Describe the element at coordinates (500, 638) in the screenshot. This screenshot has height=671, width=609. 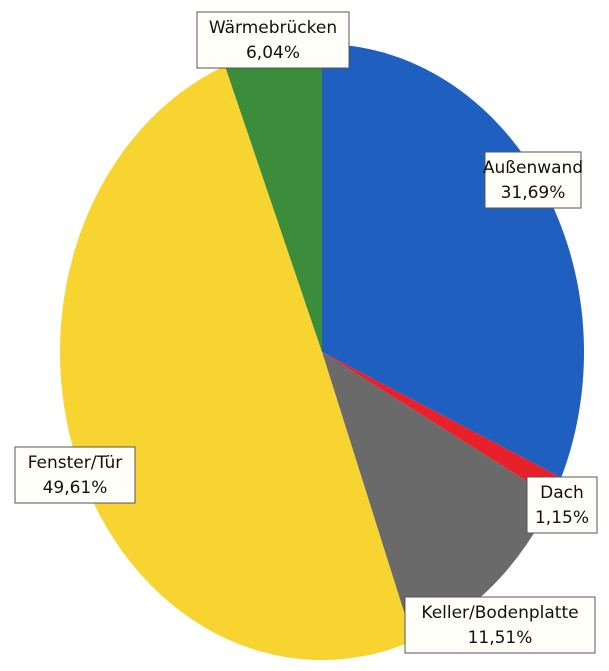
I see `slice-value-label: 11,51%` at that location.